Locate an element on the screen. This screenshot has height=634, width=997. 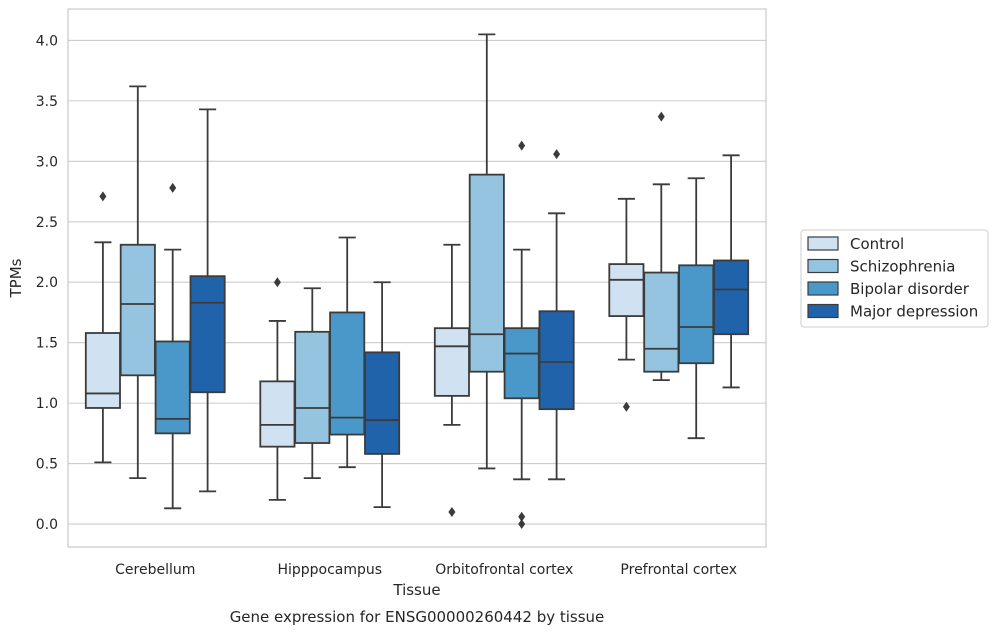
legend-item: Control is located at coordinates (855, 244).